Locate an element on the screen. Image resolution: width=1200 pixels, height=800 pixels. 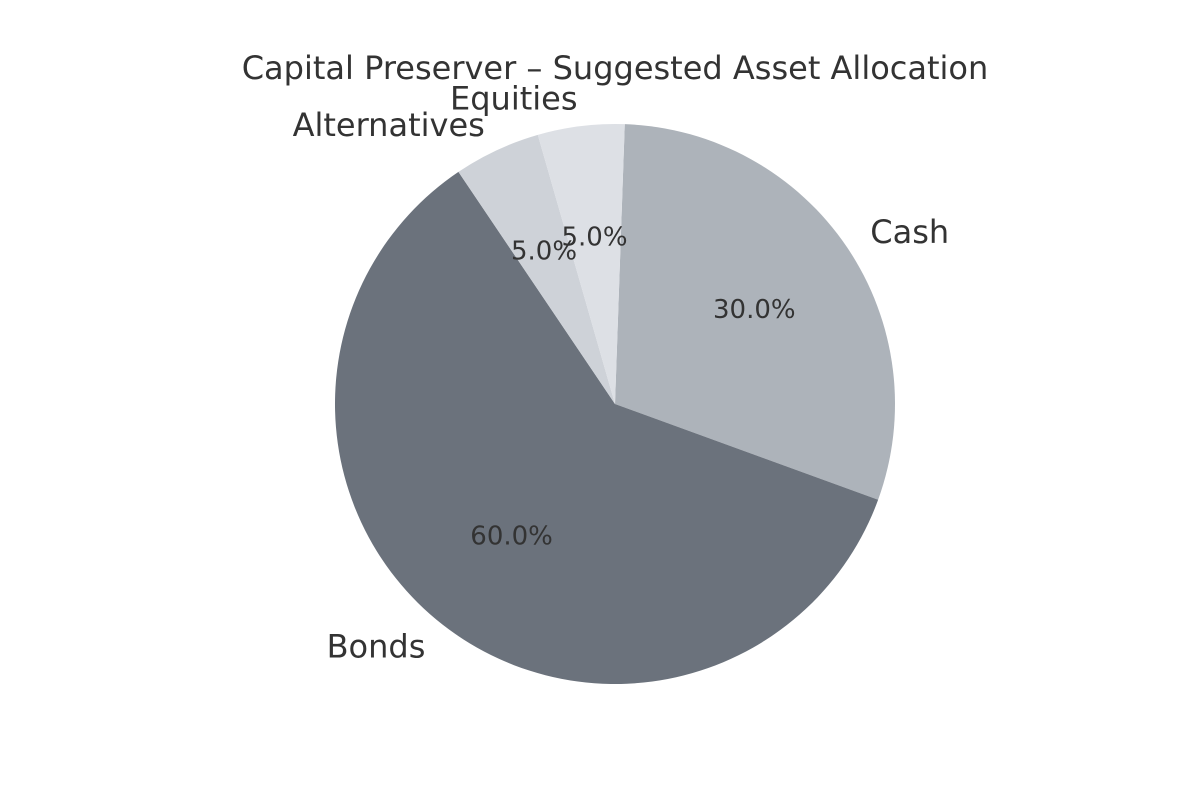
slice-label-alternatives: Alternatives is located at coordinates (389, 125).